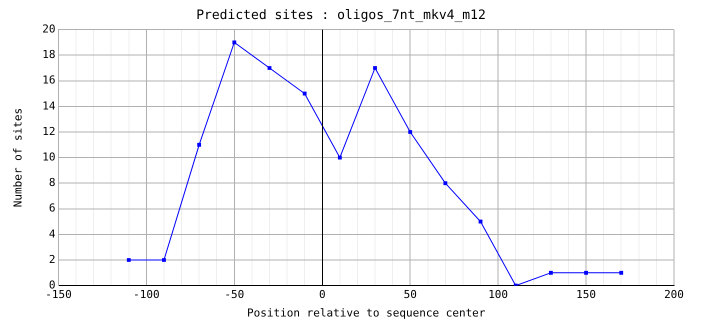 The image size is (704, 328). Describe the element at coordinates (146, 295) in the screenshot. I see `x-tick-label: -100` at that location.